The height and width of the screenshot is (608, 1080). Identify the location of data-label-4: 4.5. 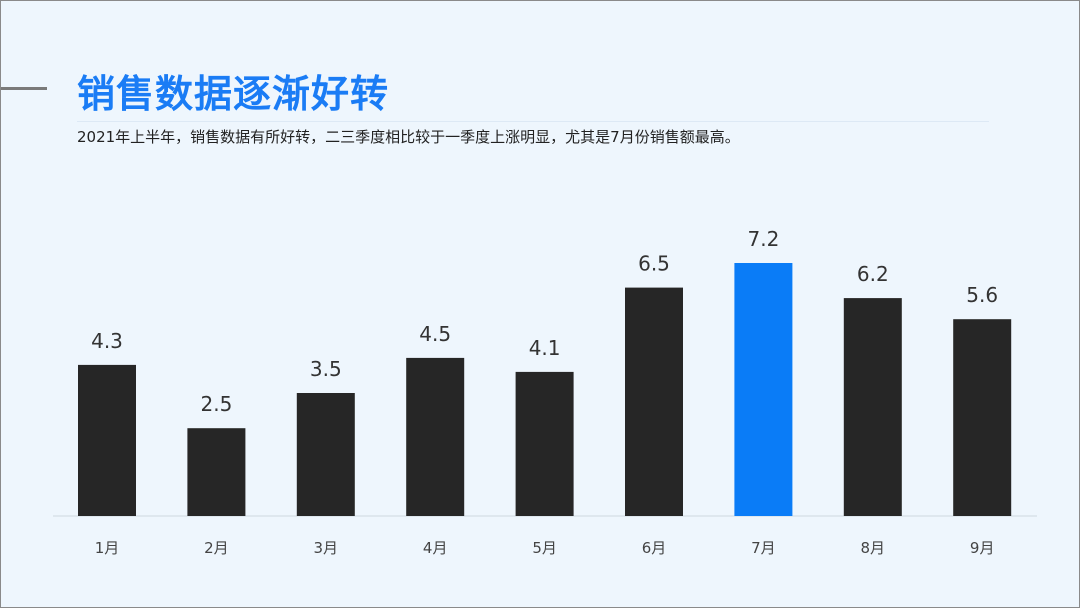
(435, 334).